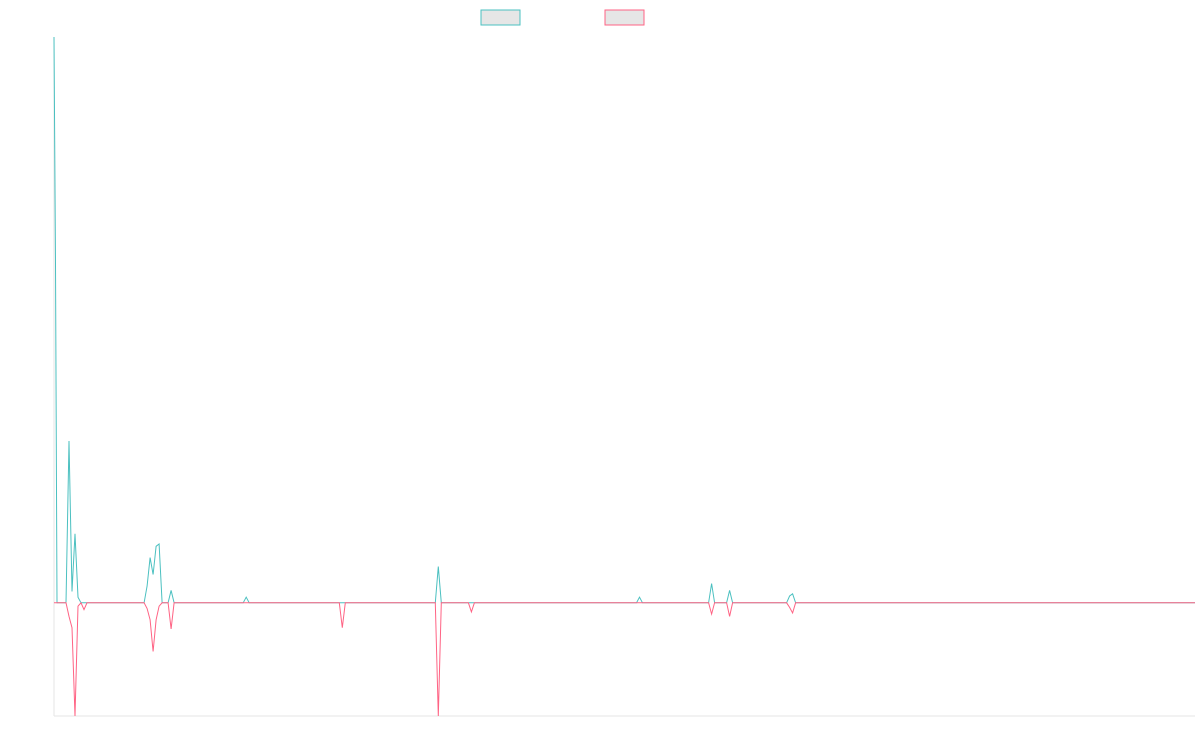 The width and height of the screenshot is (1200, 750). What do you see at coordinates (562, 17) in the screenshot?
I see `legend` at bounding box center [562, 17].